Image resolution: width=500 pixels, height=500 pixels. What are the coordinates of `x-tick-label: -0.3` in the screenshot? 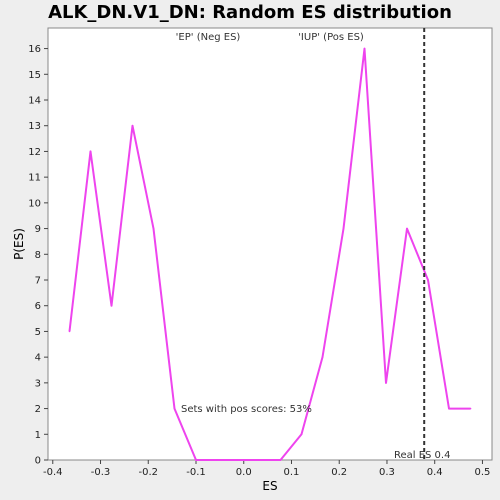 It's located at (101, 472).